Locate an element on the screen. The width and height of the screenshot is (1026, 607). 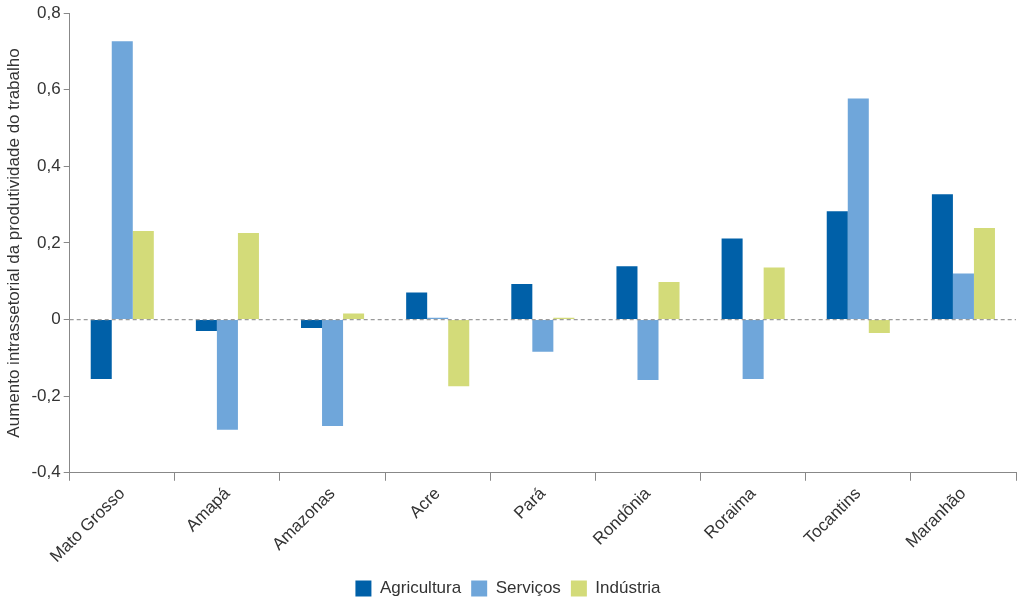
y-tick-label: 0 is located at coordinates (56, 319).